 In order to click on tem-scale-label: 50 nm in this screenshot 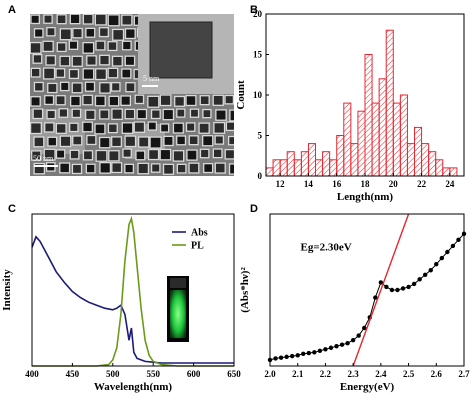, I will do `click(43, 158)`.